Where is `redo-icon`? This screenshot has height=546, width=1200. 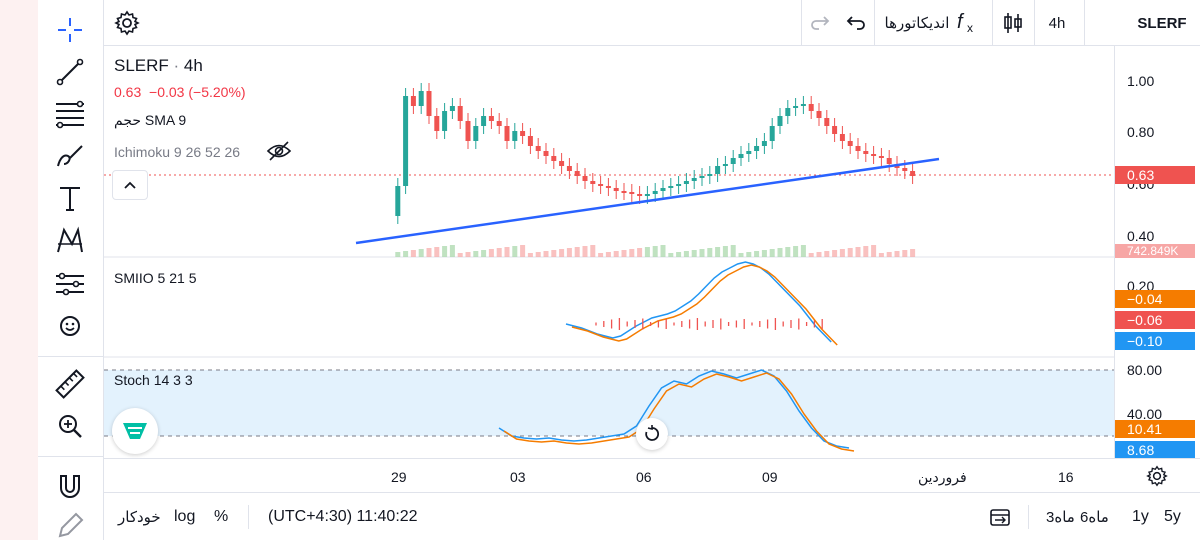 redo-icon is located at coordinates (821, 23).